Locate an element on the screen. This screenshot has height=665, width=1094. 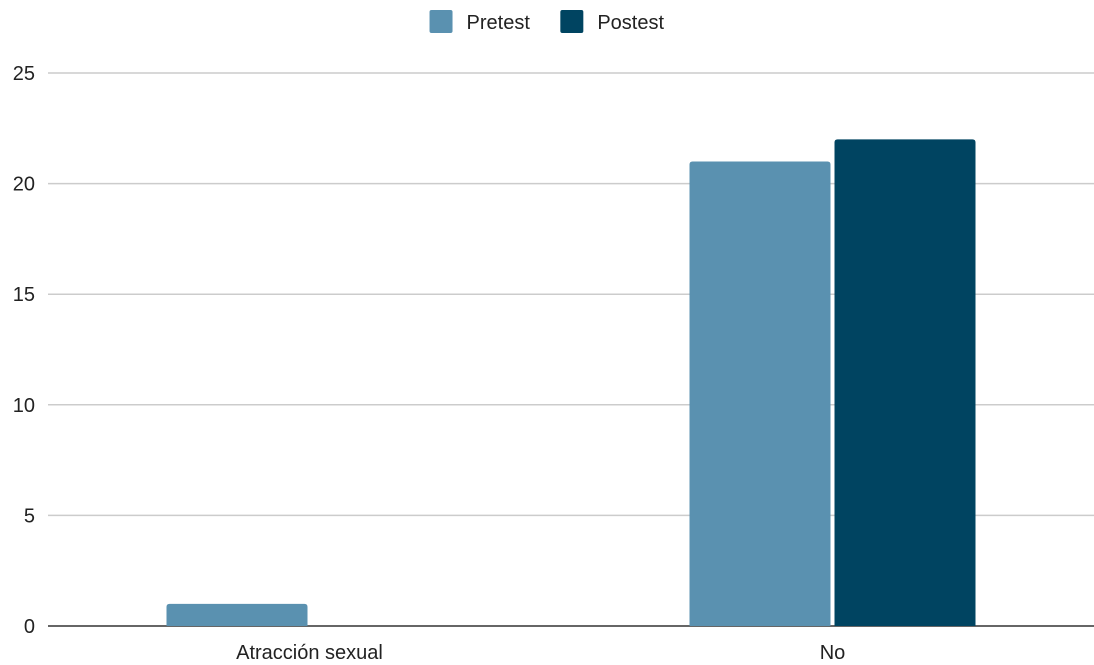
legend-label-postest: Postest is located at coordinates (630, 23).